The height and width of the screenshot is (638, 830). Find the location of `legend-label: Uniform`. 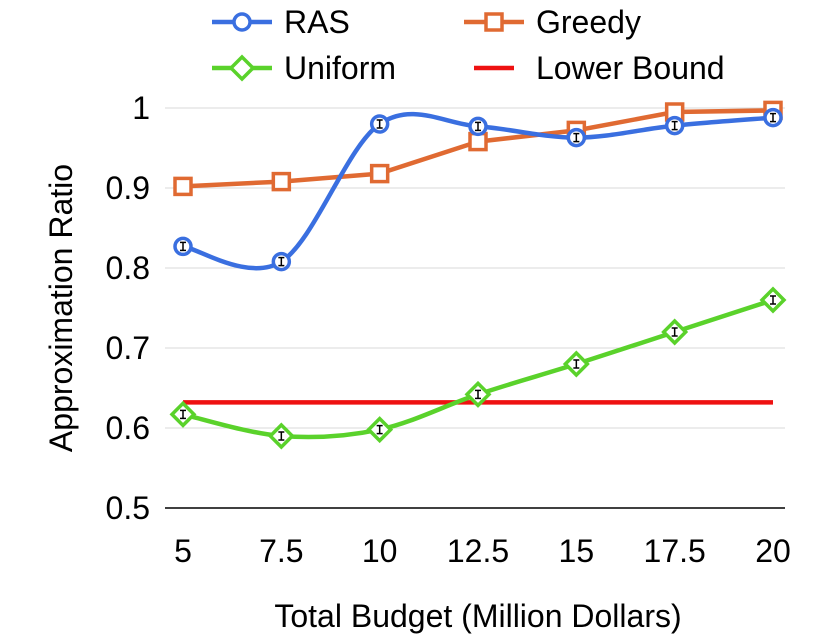

legend-label: Uniform is located at coordinates (340, 68).